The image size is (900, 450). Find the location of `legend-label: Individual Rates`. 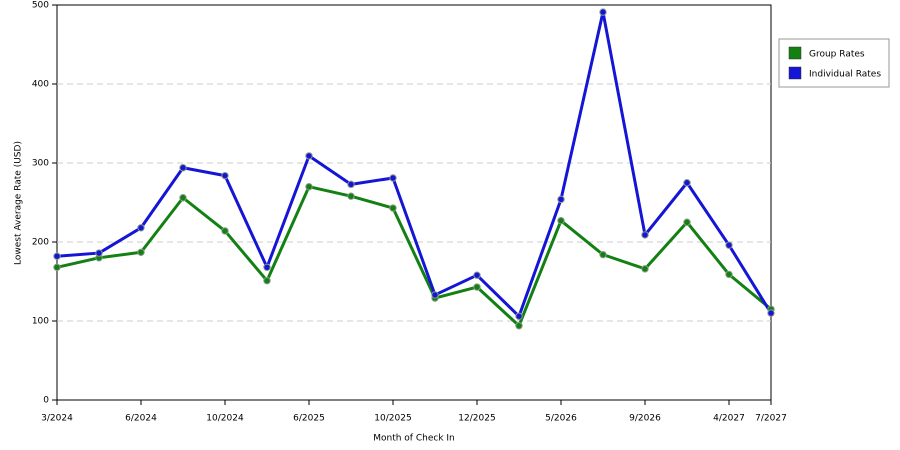

legend-label: Individual Rates is located at coordinates (845, 75).